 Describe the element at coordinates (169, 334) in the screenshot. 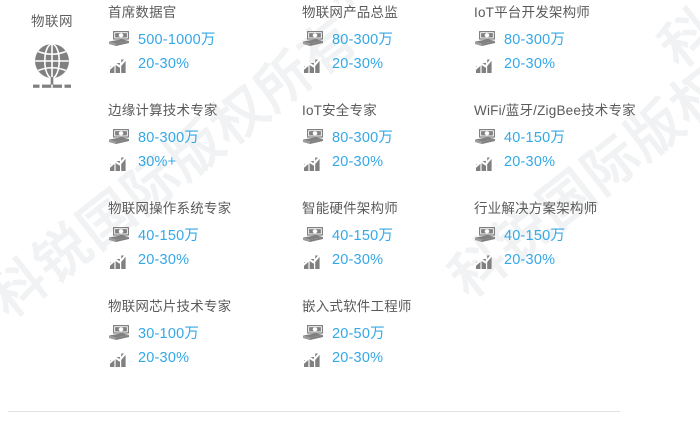

I see `salary-value: 30-100万` at that location.